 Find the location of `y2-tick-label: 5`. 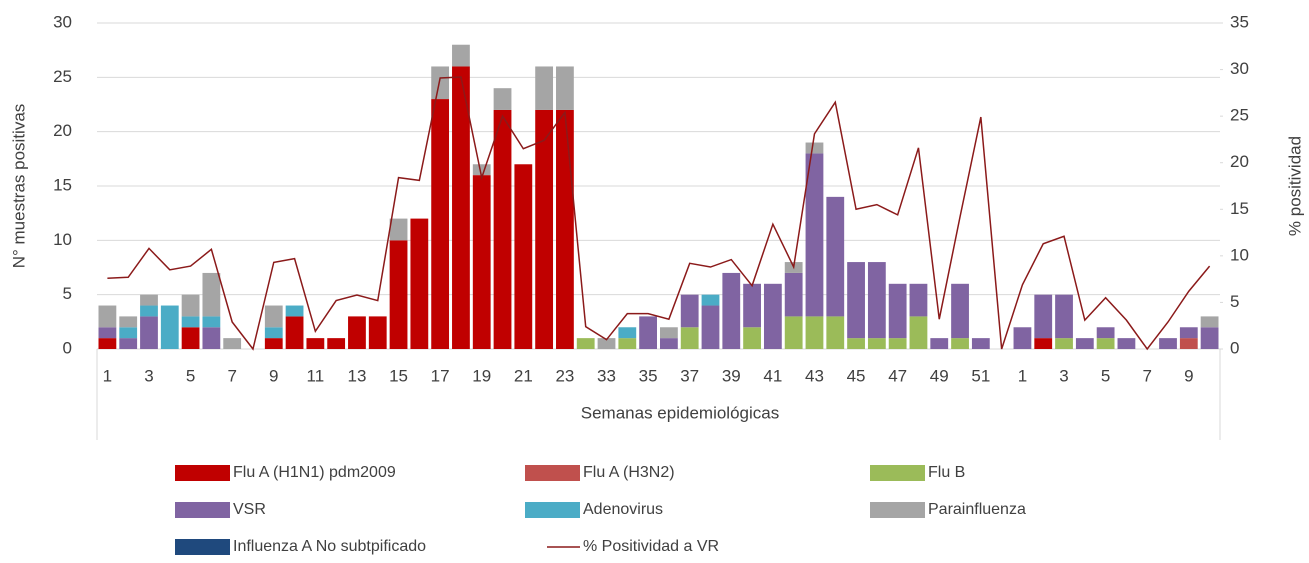

y2-tick-label: 5 is located at coordinates (1234, 301).